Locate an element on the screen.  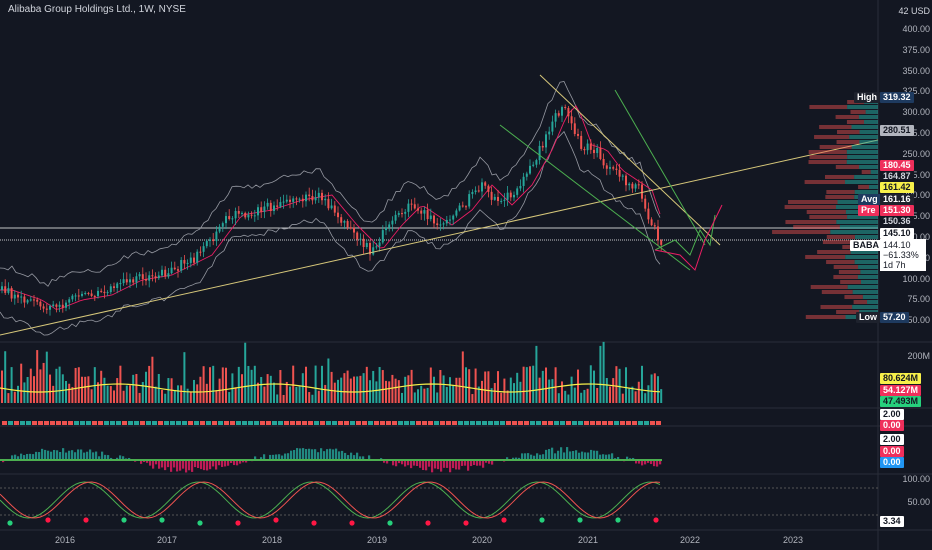
price-axis-label: 400.00 is located at coordinates (916, 29).